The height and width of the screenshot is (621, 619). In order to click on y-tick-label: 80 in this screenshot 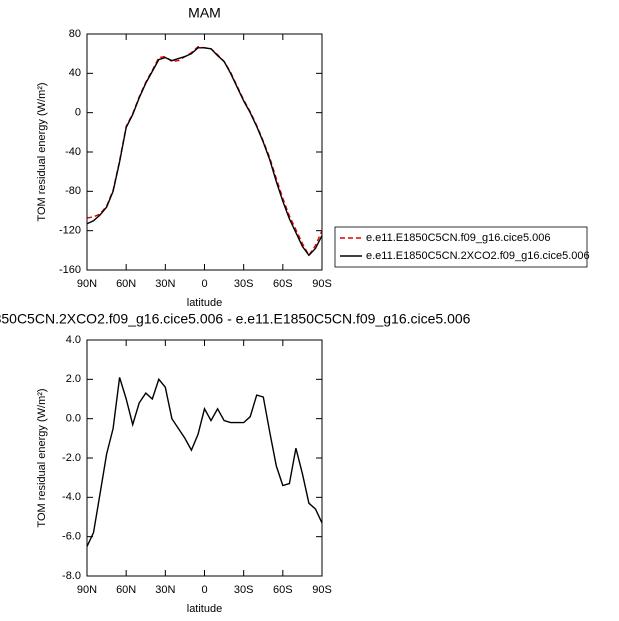, I will do `click(75, 34)`.